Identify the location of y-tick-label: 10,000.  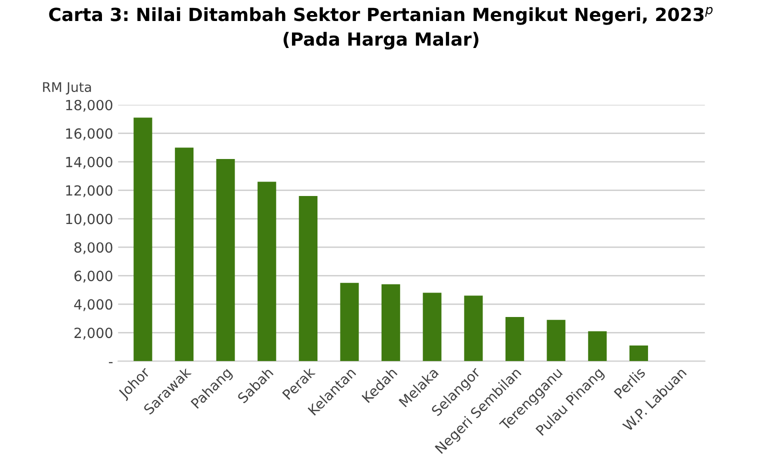
(89, 220).